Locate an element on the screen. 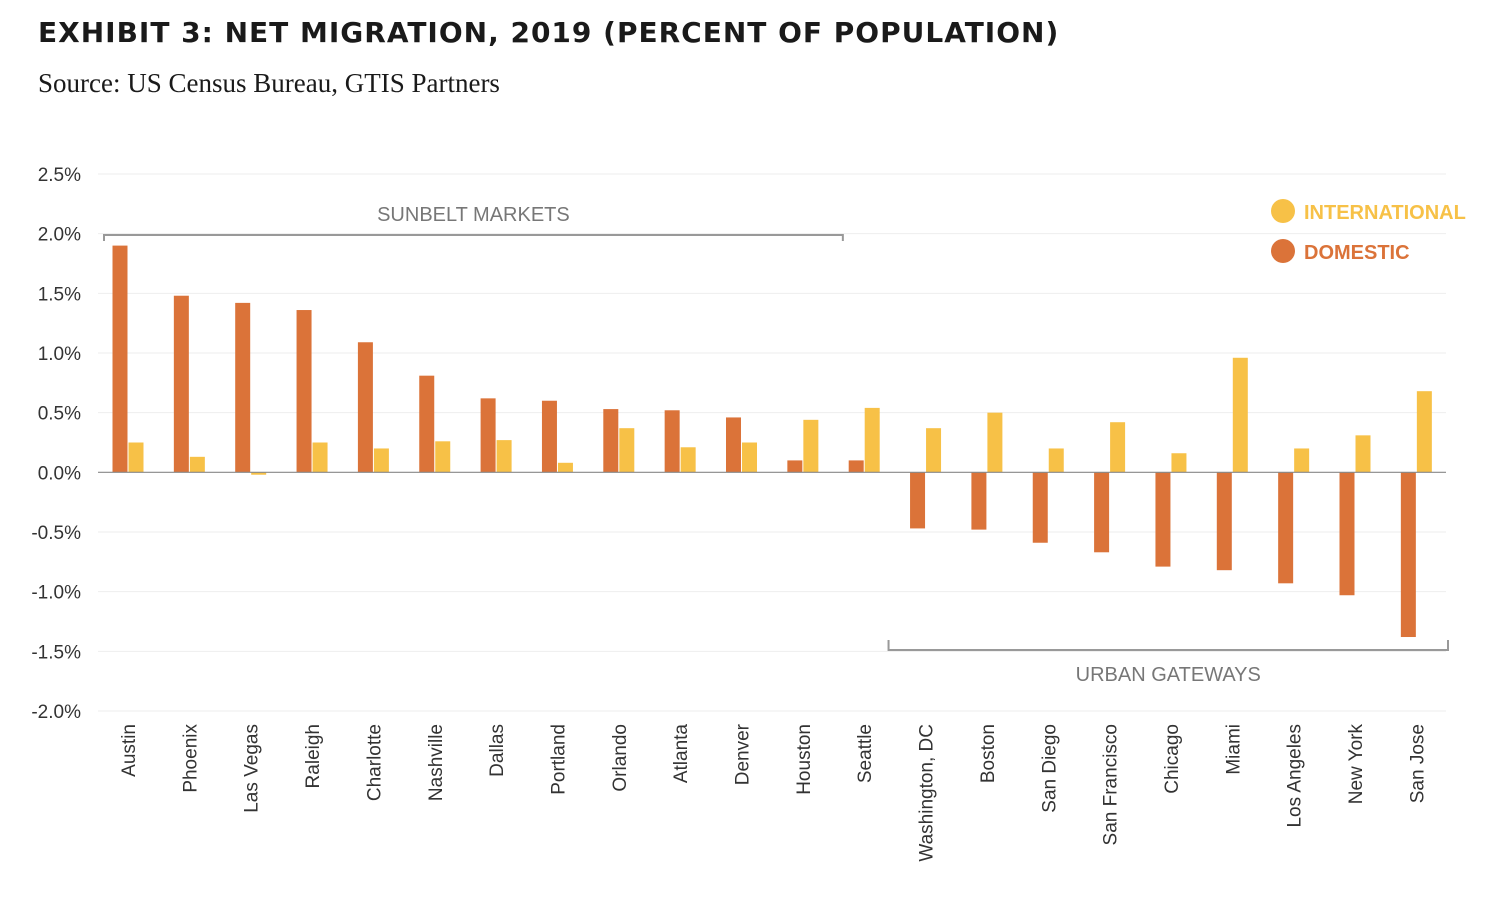 This screenshot has width=1486, height=902. y-tick-label: -0.5% is located at coordinates (56, 533).